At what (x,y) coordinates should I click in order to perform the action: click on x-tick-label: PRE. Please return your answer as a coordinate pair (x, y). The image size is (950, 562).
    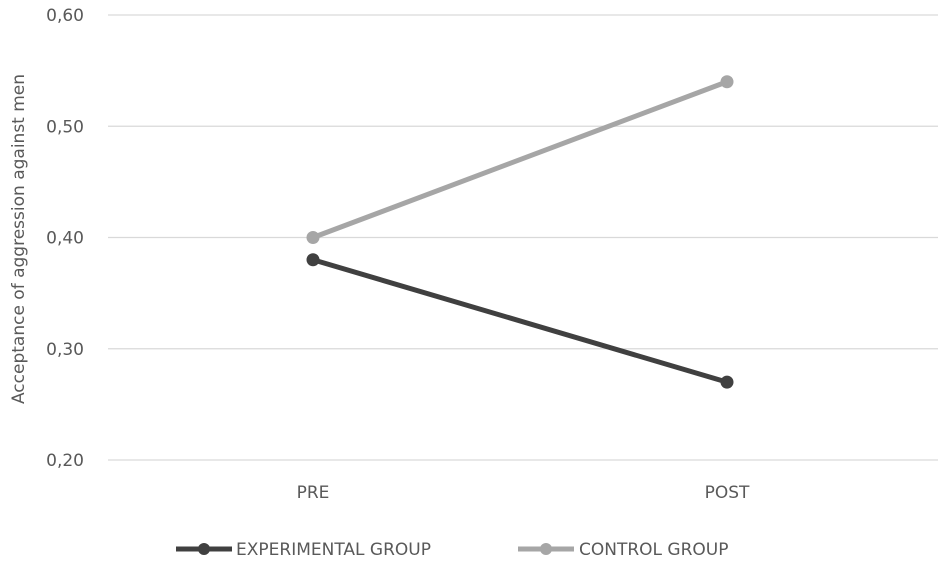
    Looking at the image, I should click on (313, 493).